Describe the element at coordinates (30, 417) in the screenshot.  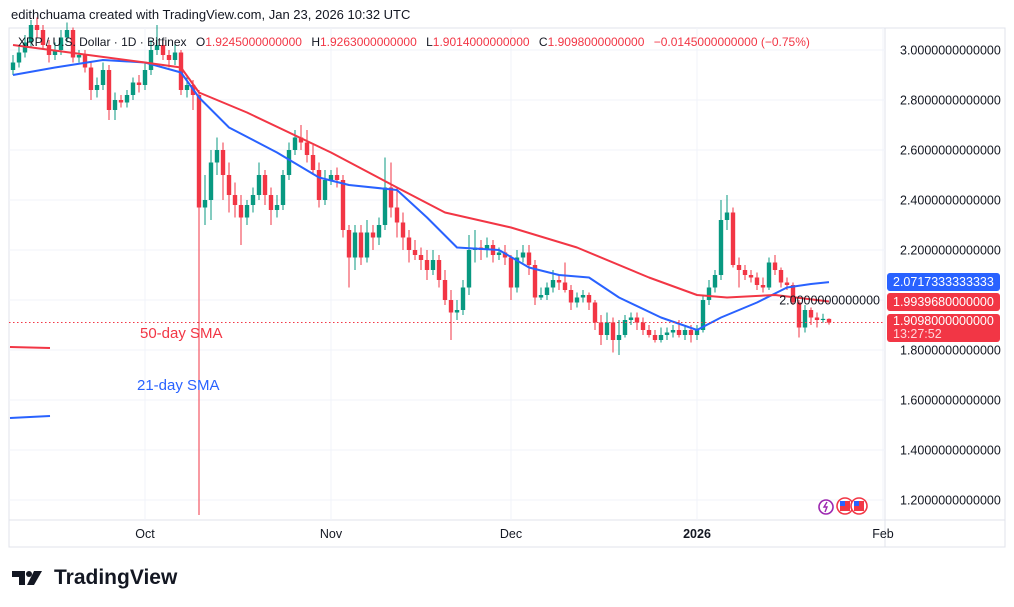
I see `sma21-legend-line` at that location.